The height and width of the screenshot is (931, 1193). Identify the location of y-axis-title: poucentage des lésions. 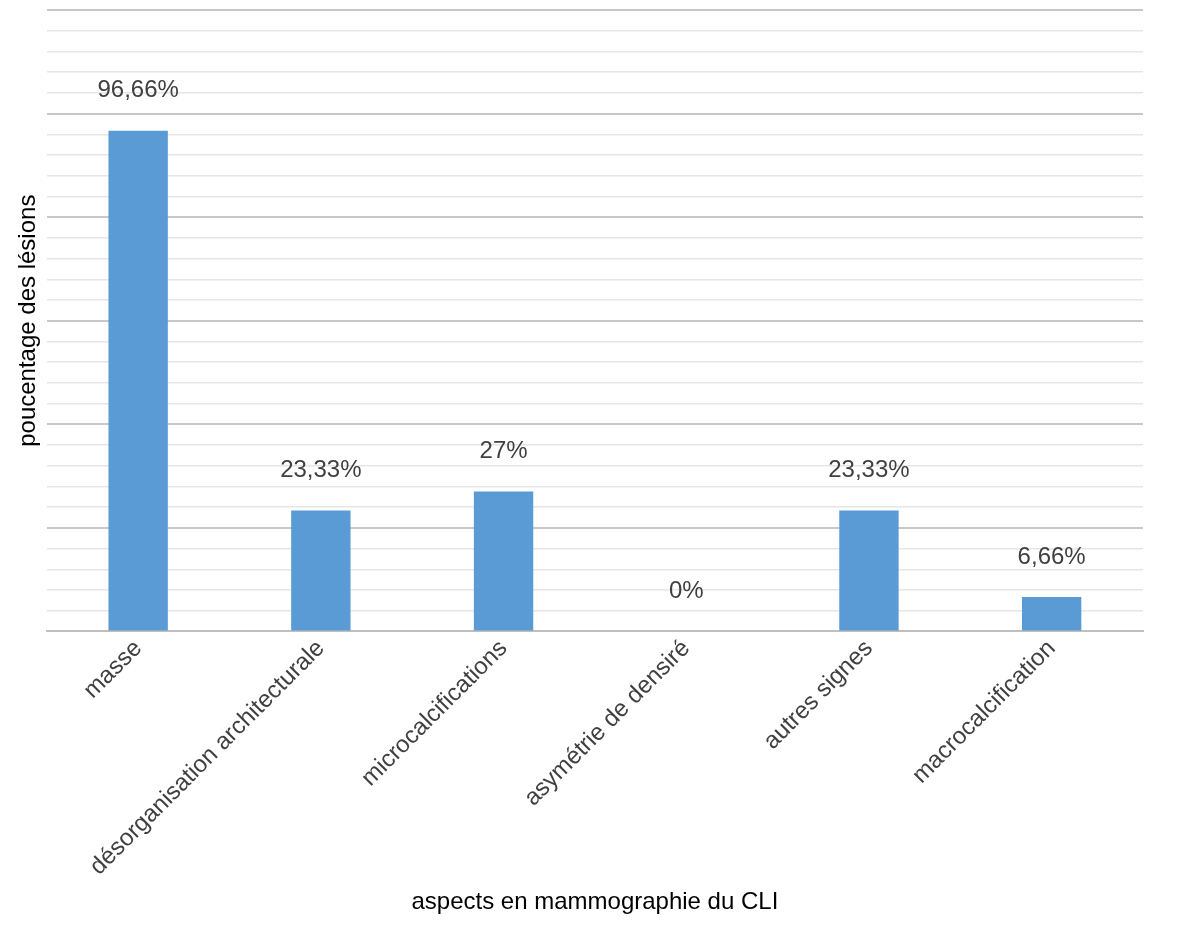
(27, 320).